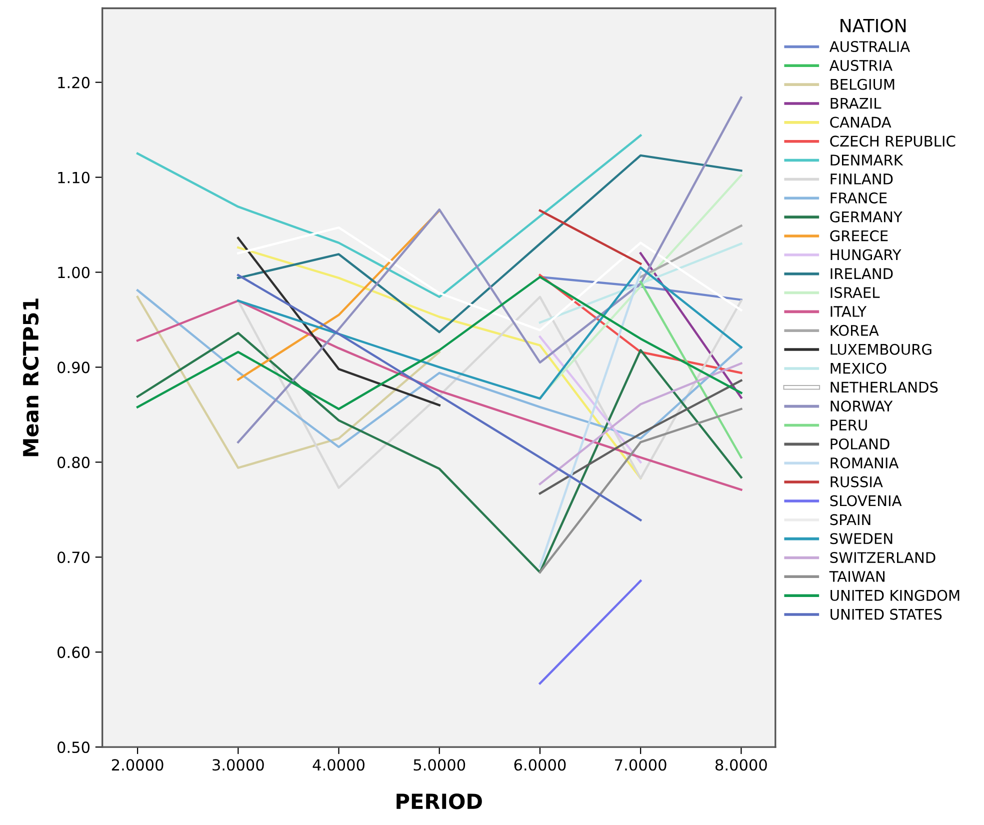 The width and height of the screenshot is (984, 825). Describe the element at coordinates (869, 46) in the screenshot. I see `legend-label: AUSTRALIA` at that location.